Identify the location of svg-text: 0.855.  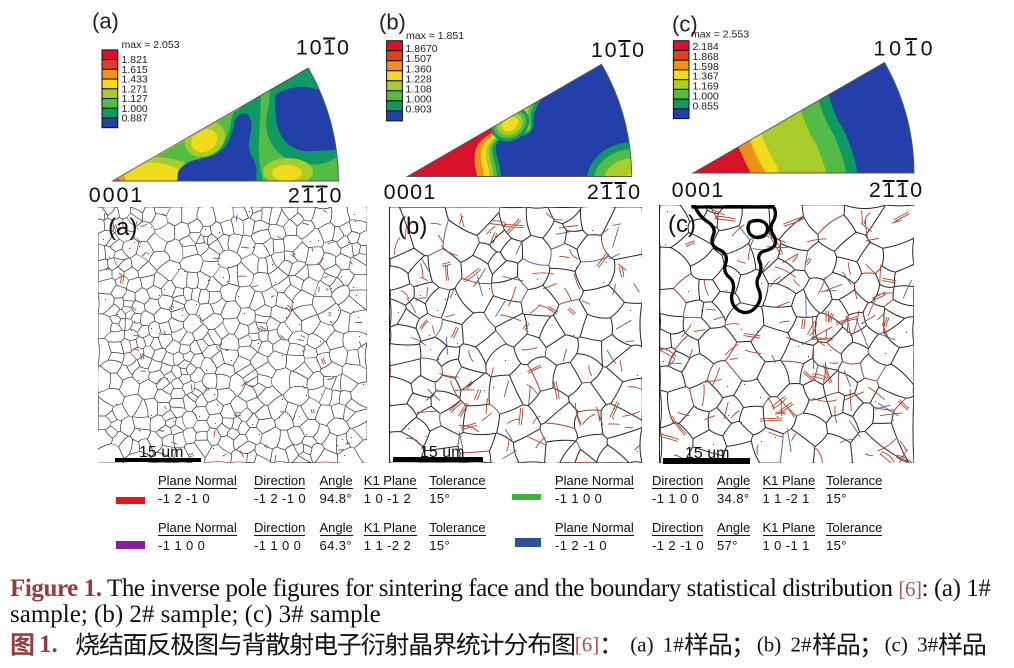
(706, 106).